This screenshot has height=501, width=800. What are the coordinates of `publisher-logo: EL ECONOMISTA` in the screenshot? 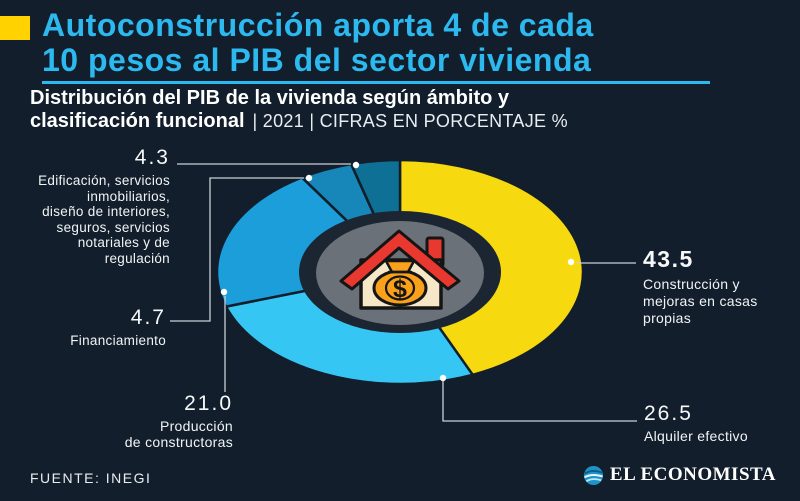 It's located at (679, 475).